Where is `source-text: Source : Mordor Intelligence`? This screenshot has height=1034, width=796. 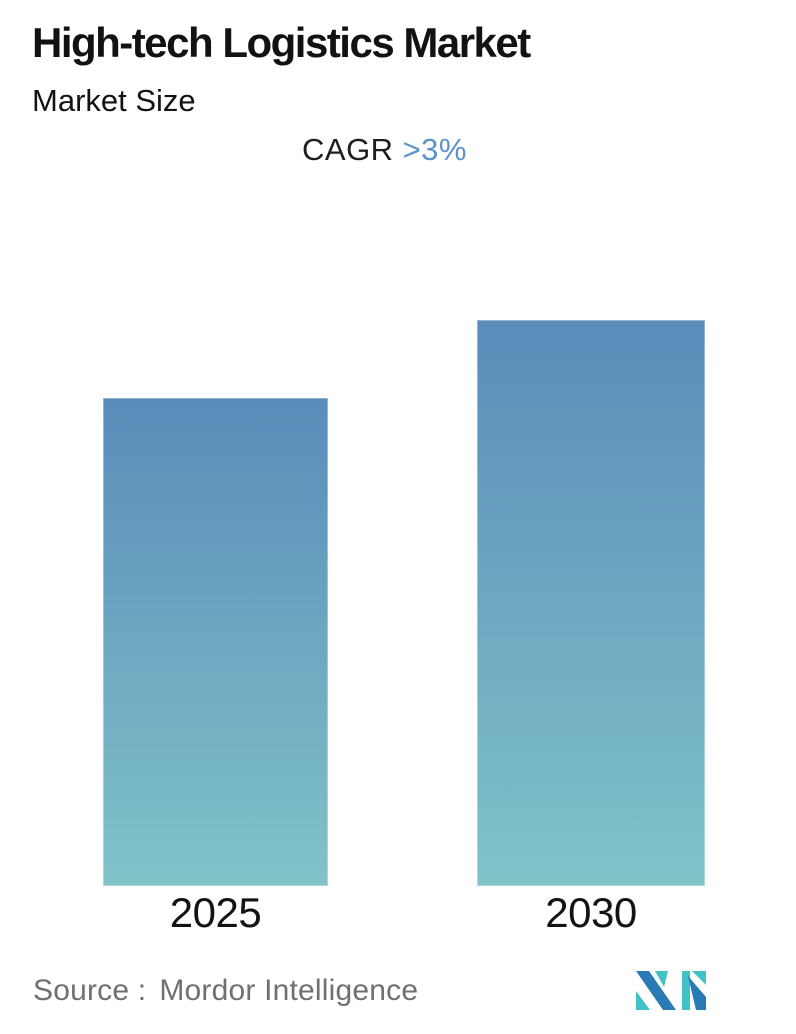
source-text: Source : Mordor Intelligence is located at coordinates (225, 991).